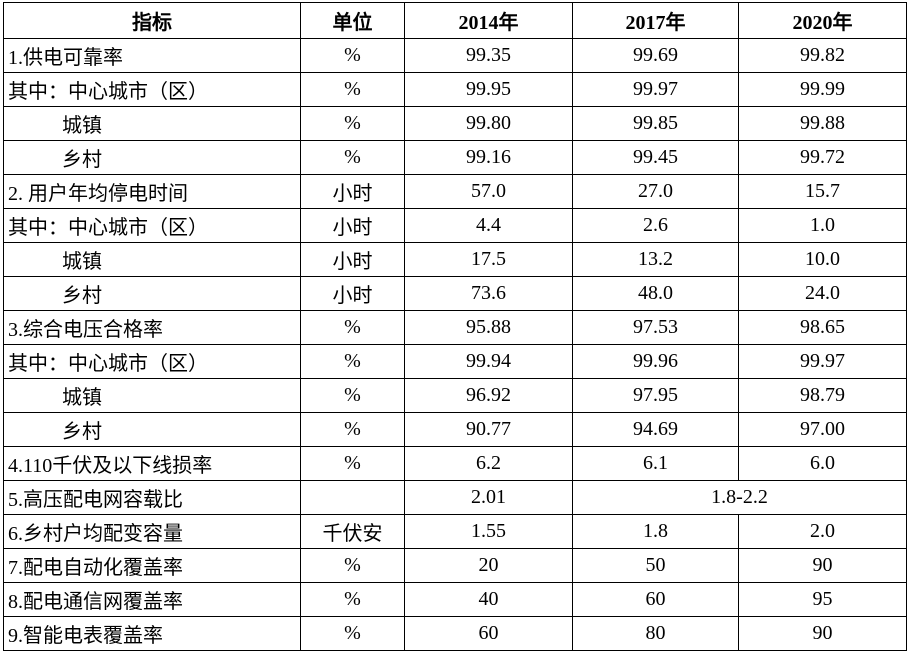  What do you see at coordinates (655, 20) in the screenshot?
I see `header-cell: 2017年` at bounding box center [655, 20].